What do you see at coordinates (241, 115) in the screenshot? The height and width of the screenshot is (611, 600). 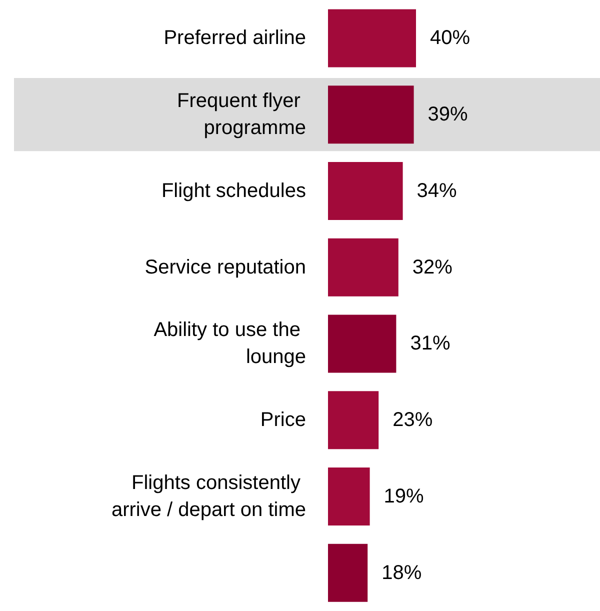 I see `y-tick-label: Frequent flyer programme` at bounding box center [241, 115].